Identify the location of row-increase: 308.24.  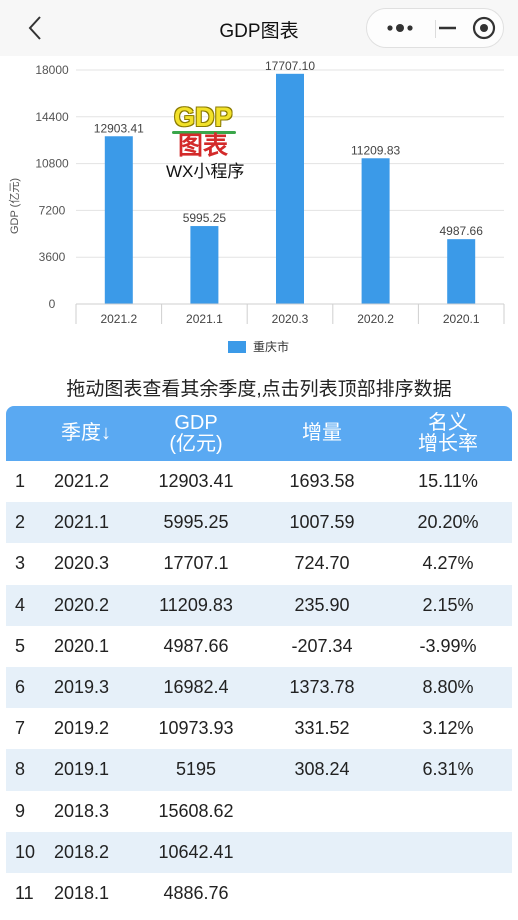
(322, 769).